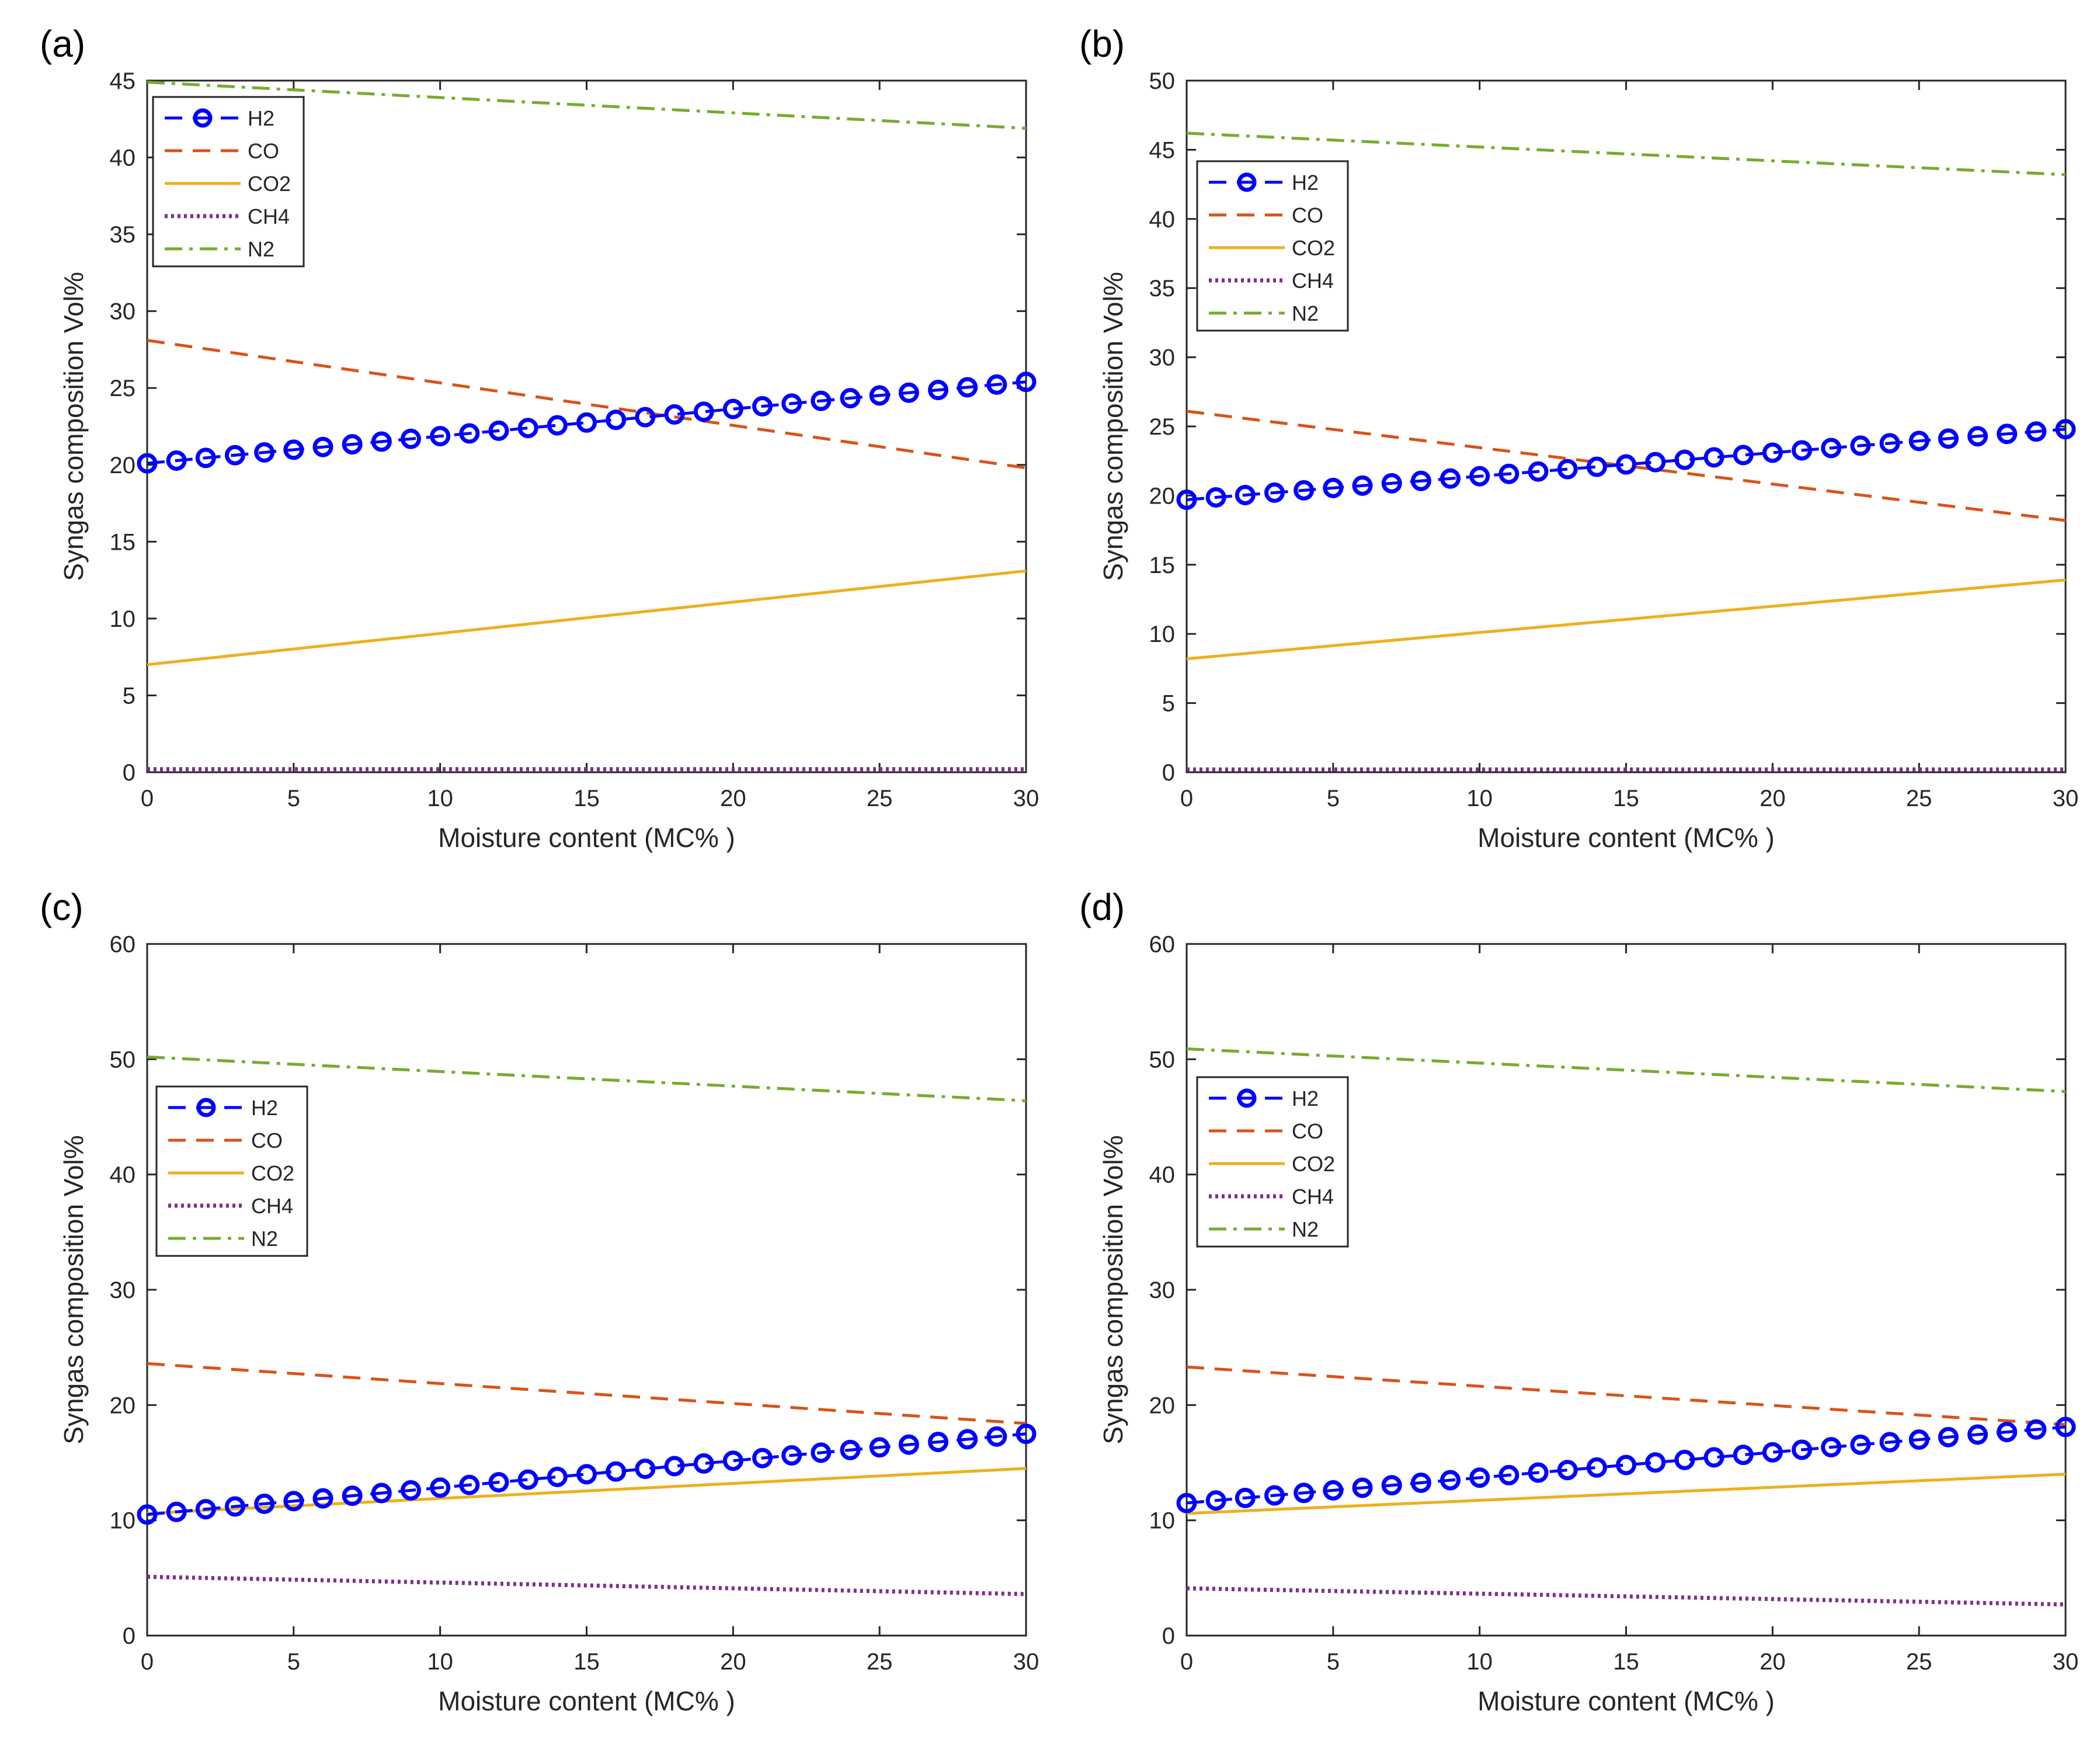 The height and width of the screenshot is (1753, 2100). What do you see at coordinates (1313, 1197) in the screenshot?
I see `legend-label-ch4: CH4` at bounding box center [1313, 1197].